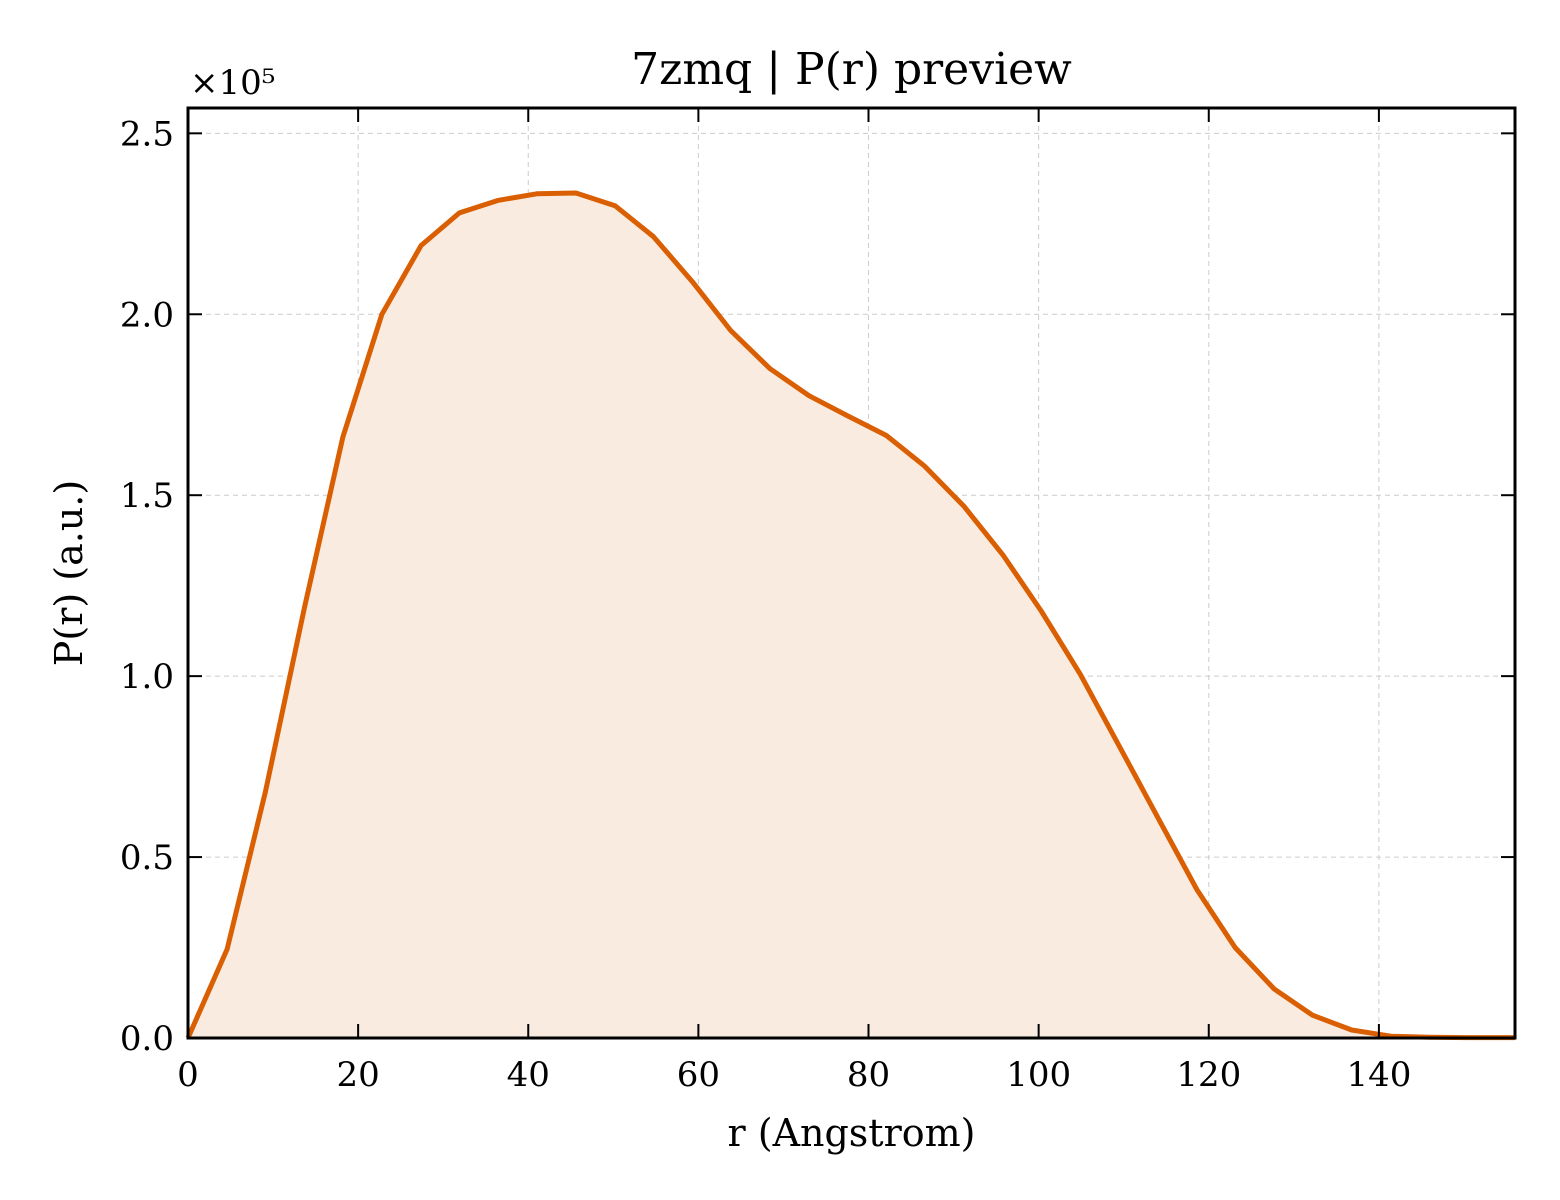 Image resolution: width=1560 pixels, height=1200 pixels. Describe the element at coordinates (188, 1075) in the screenshot. I see `x-tick-label: 0` at that location.